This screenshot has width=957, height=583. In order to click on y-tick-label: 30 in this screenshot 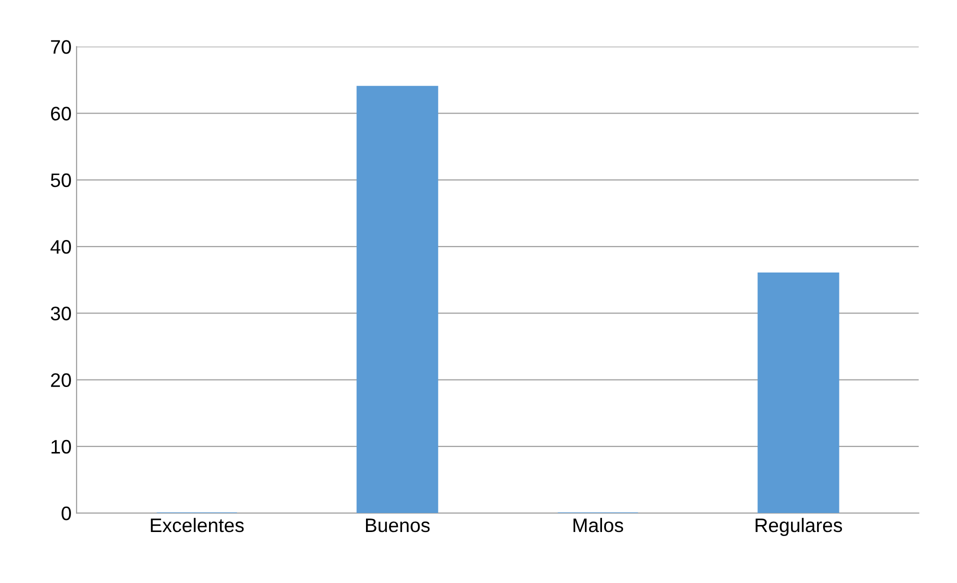, I will do `click(60, 313)`.